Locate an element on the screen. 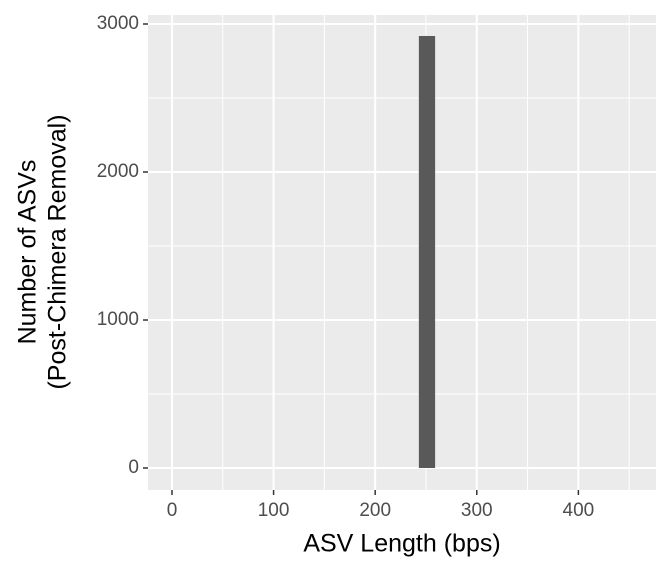  x-tick-label: 0 is located at coordinates (172, 510).